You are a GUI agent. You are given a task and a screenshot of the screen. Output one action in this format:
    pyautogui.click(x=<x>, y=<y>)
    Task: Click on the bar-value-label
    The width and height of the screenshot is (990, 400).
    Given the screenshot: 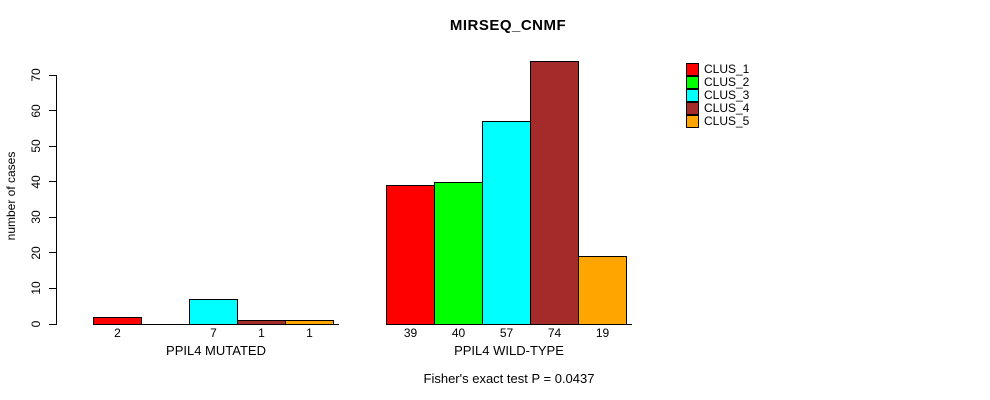 What is the action you would take?
    pyautogui.click(x=165, y=333)
    